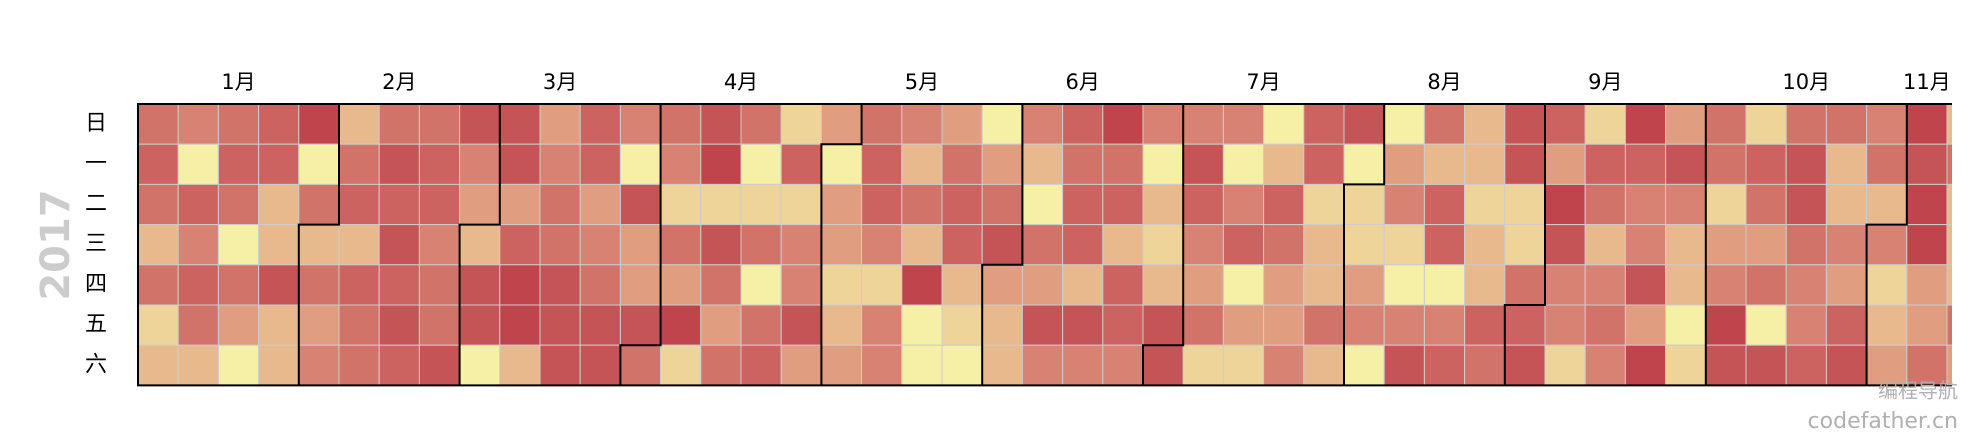 This screenshot has height=444, width=1968. What do you see at coordinates (96, 123) in the screenshot?
I see `day-label: 日` at bounding box center [96, 123].